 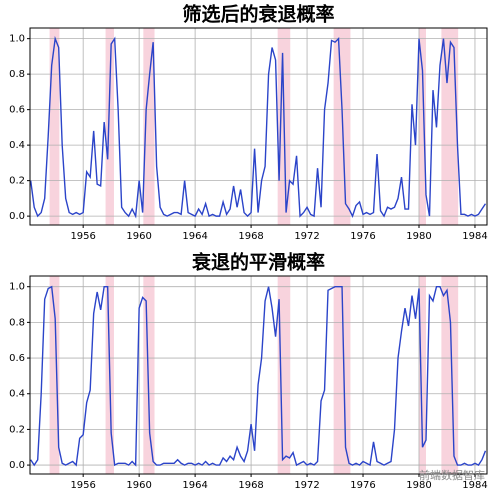 I want to click on chart-title: 衰退的平滑概率, so click(x=258, y=262).